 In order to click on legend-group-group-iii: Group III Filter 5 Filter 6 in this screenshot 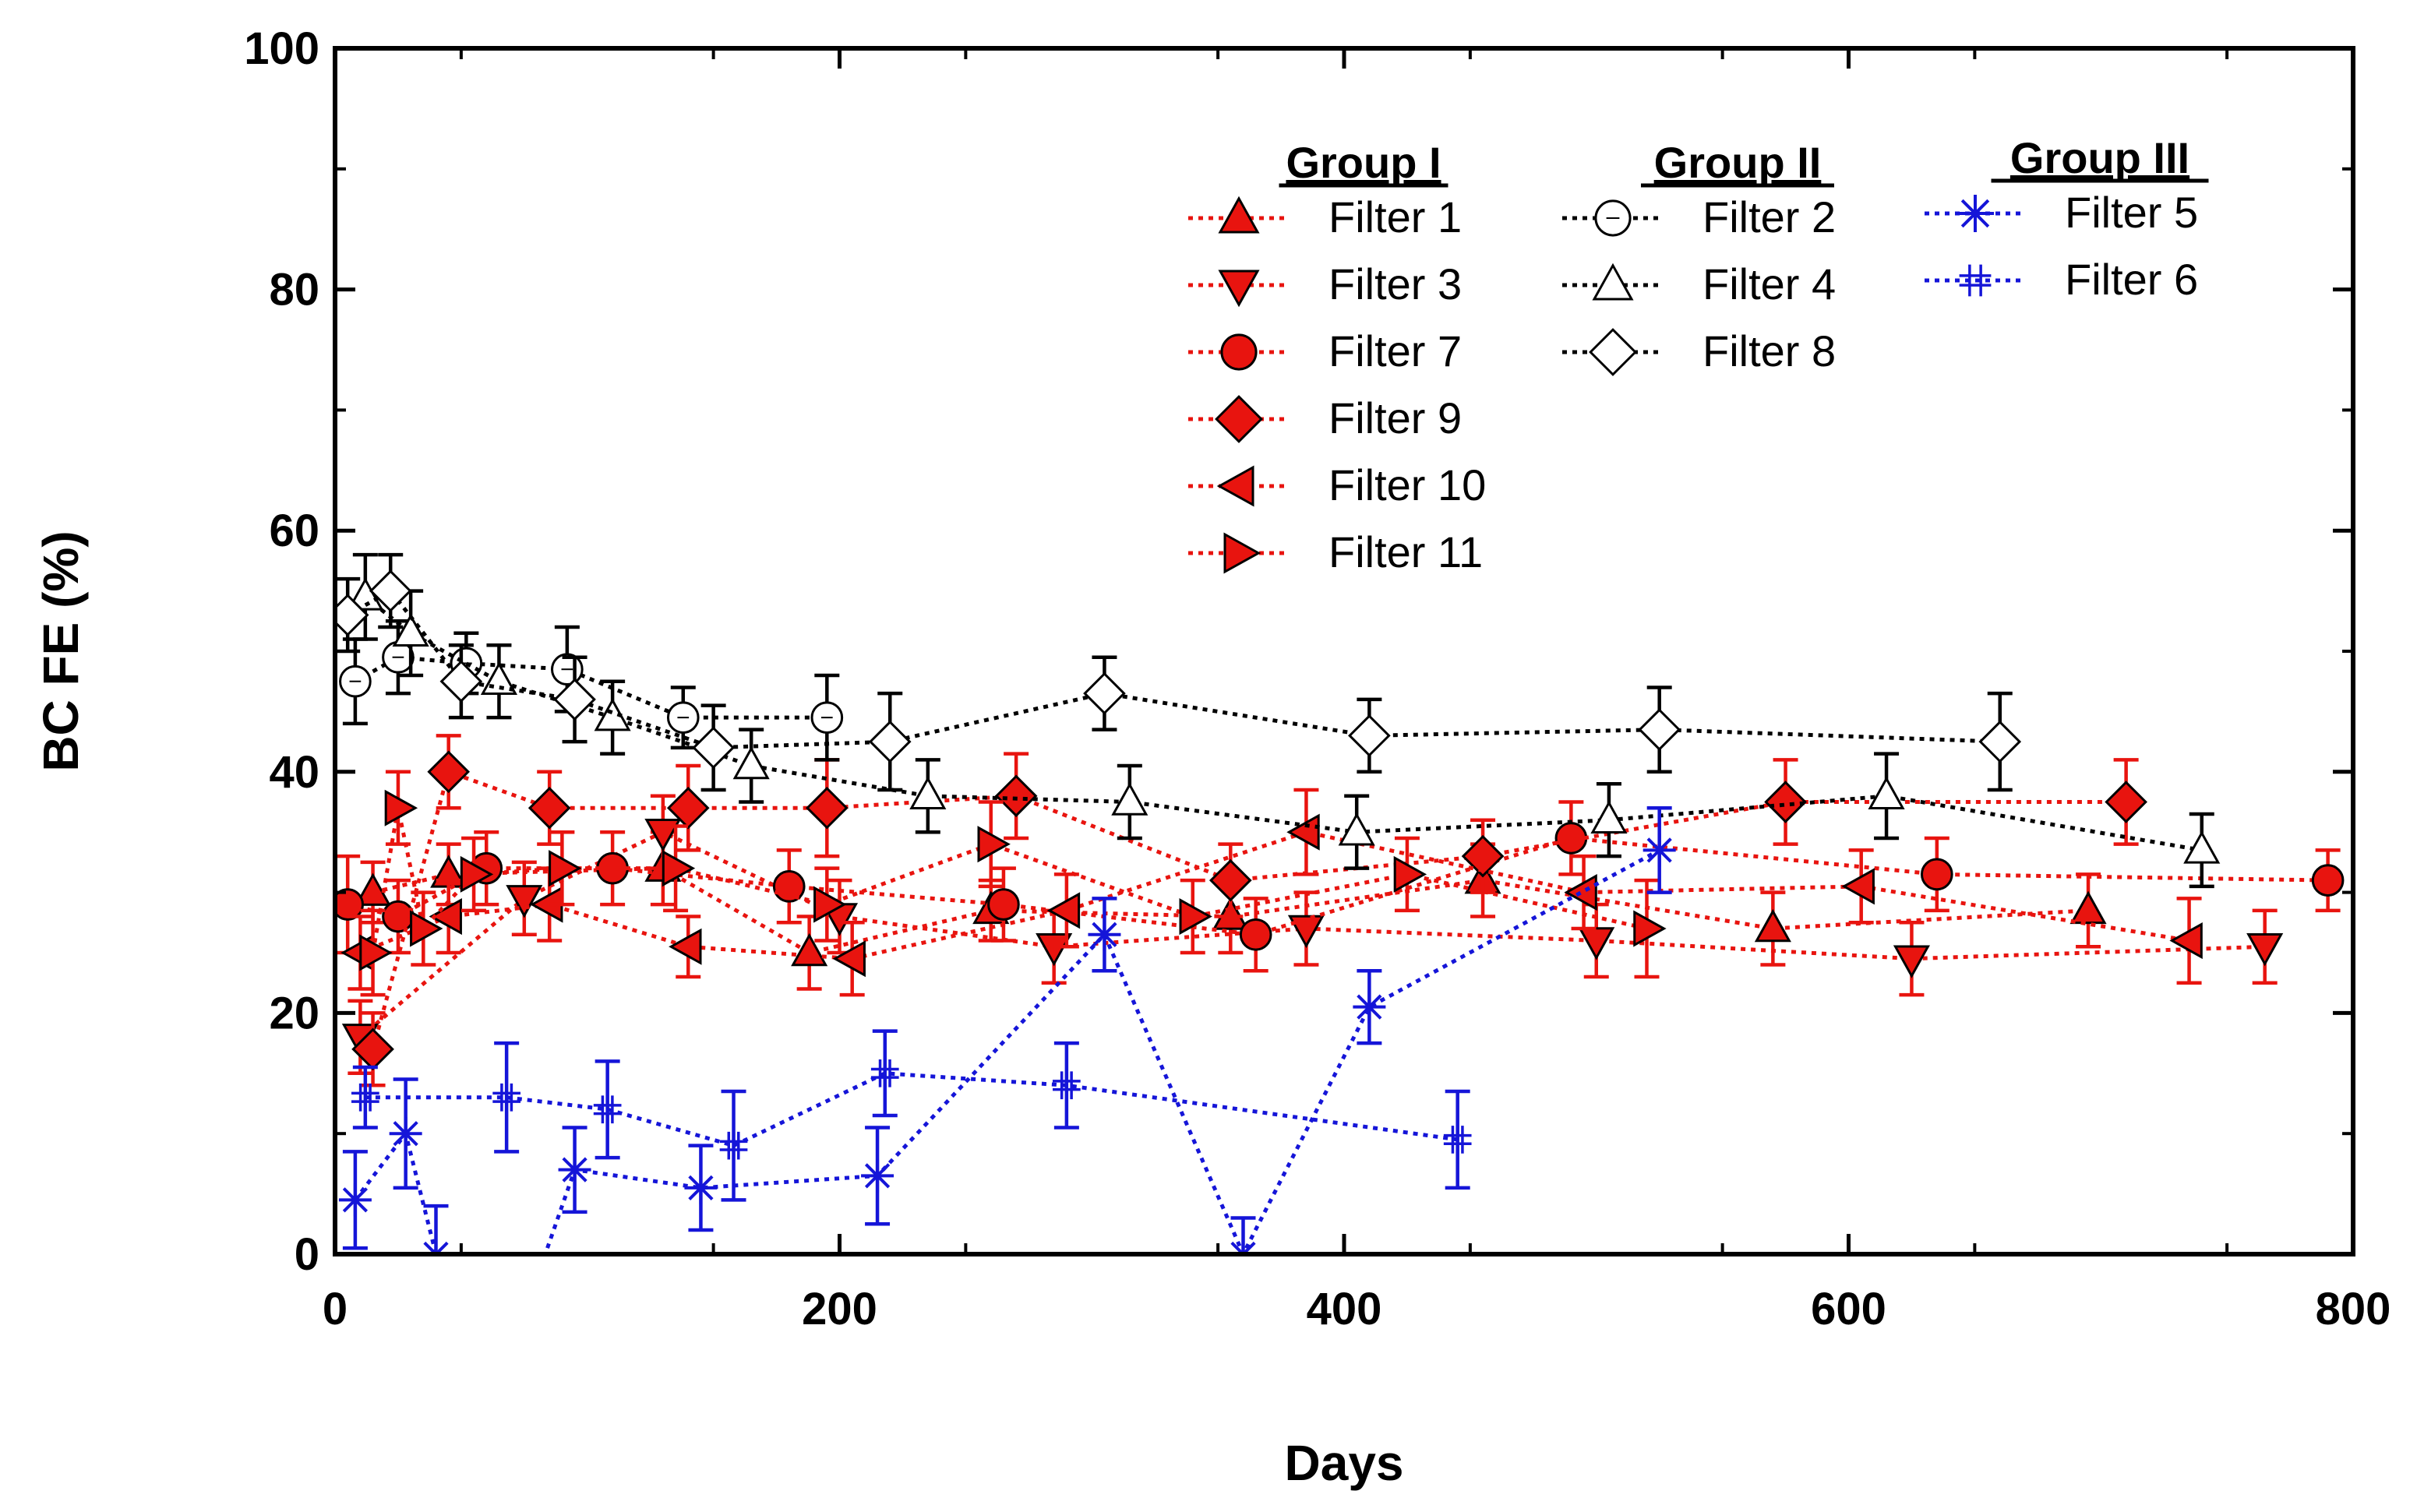, I will do `click(2067, 219)`.